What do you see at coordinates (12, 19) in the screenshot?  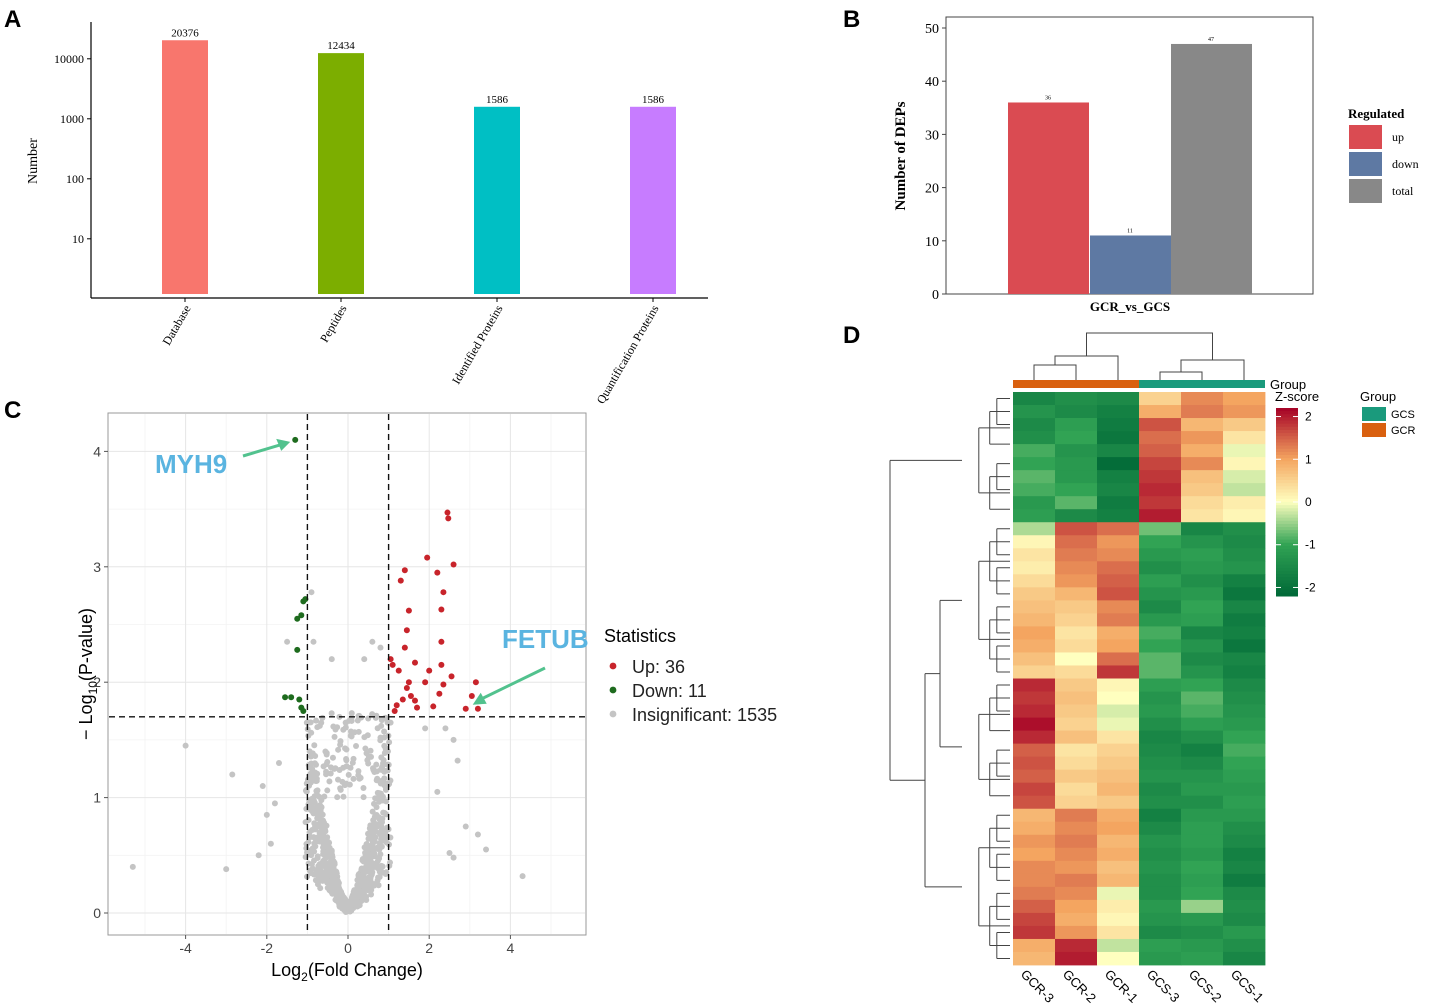 I see `panel-label-a: A` at bounding box center [12, 19].